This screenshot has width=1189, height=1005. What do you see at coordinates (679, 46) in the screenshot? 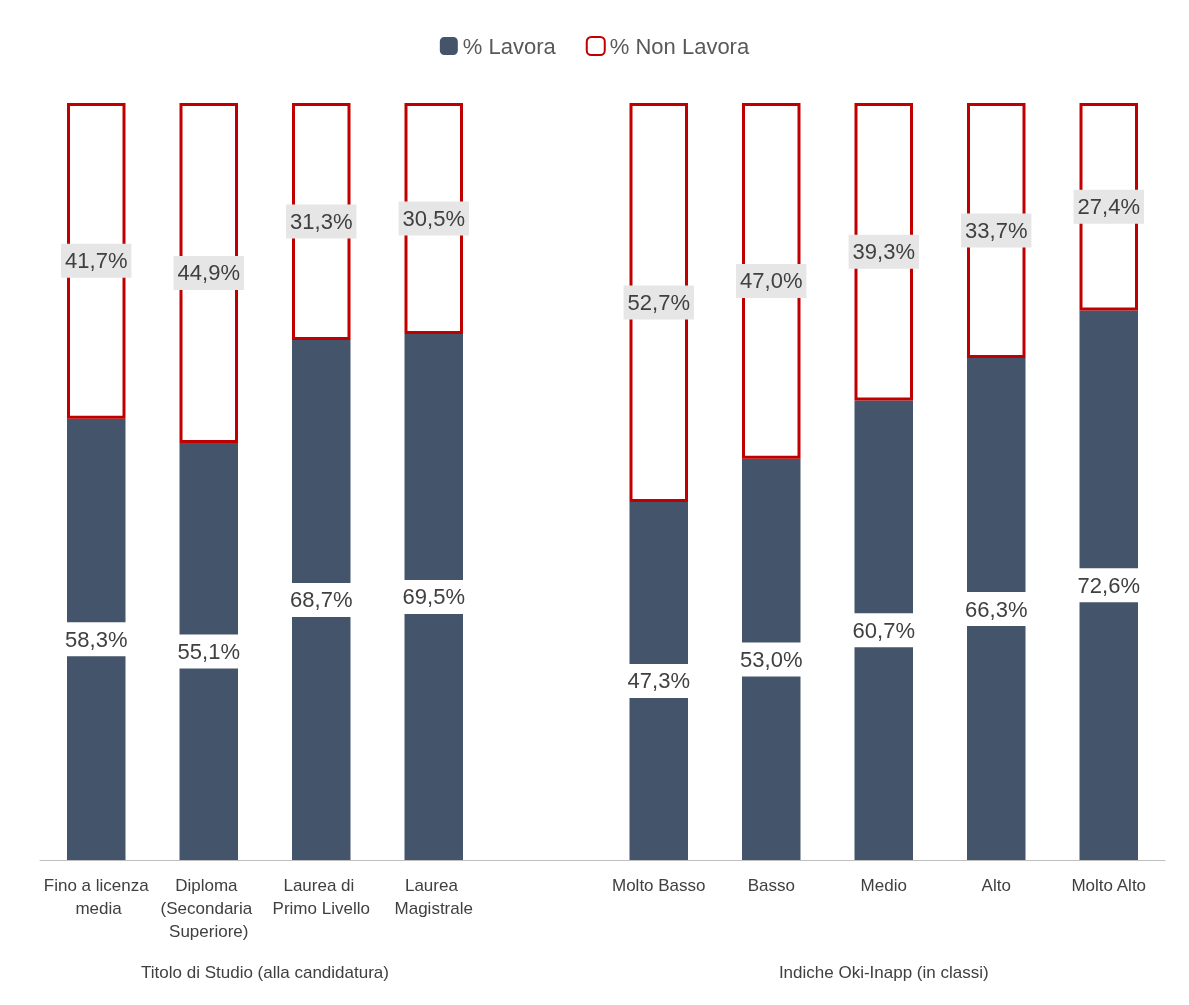
I see `legend-label: % Non Lavora` at bounding box center [679, 46].